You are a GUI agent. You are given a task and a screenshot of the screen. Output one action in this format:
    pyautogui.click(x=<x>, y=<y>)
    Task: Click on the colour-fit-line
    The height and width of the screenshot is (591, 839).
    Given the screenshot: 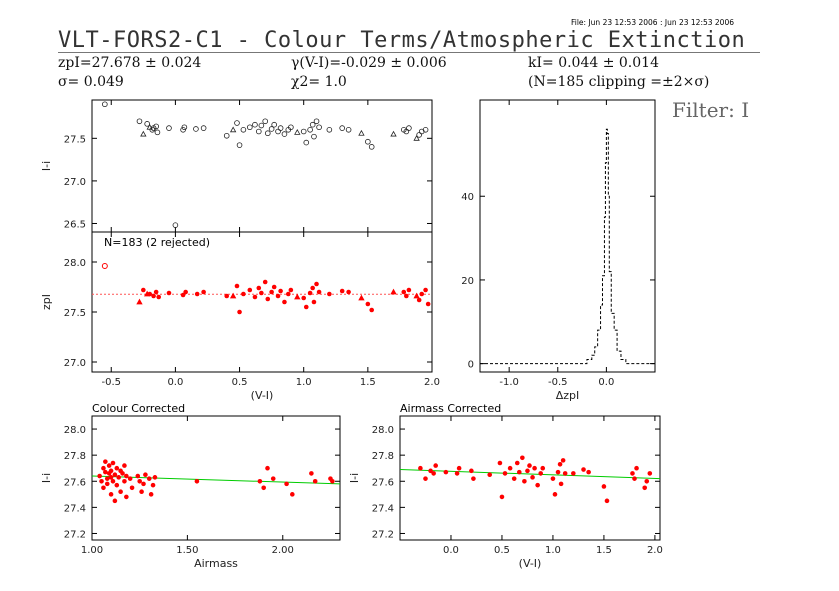 What is the action you would take?
    pyautogui.click(x=216, y=480)
    